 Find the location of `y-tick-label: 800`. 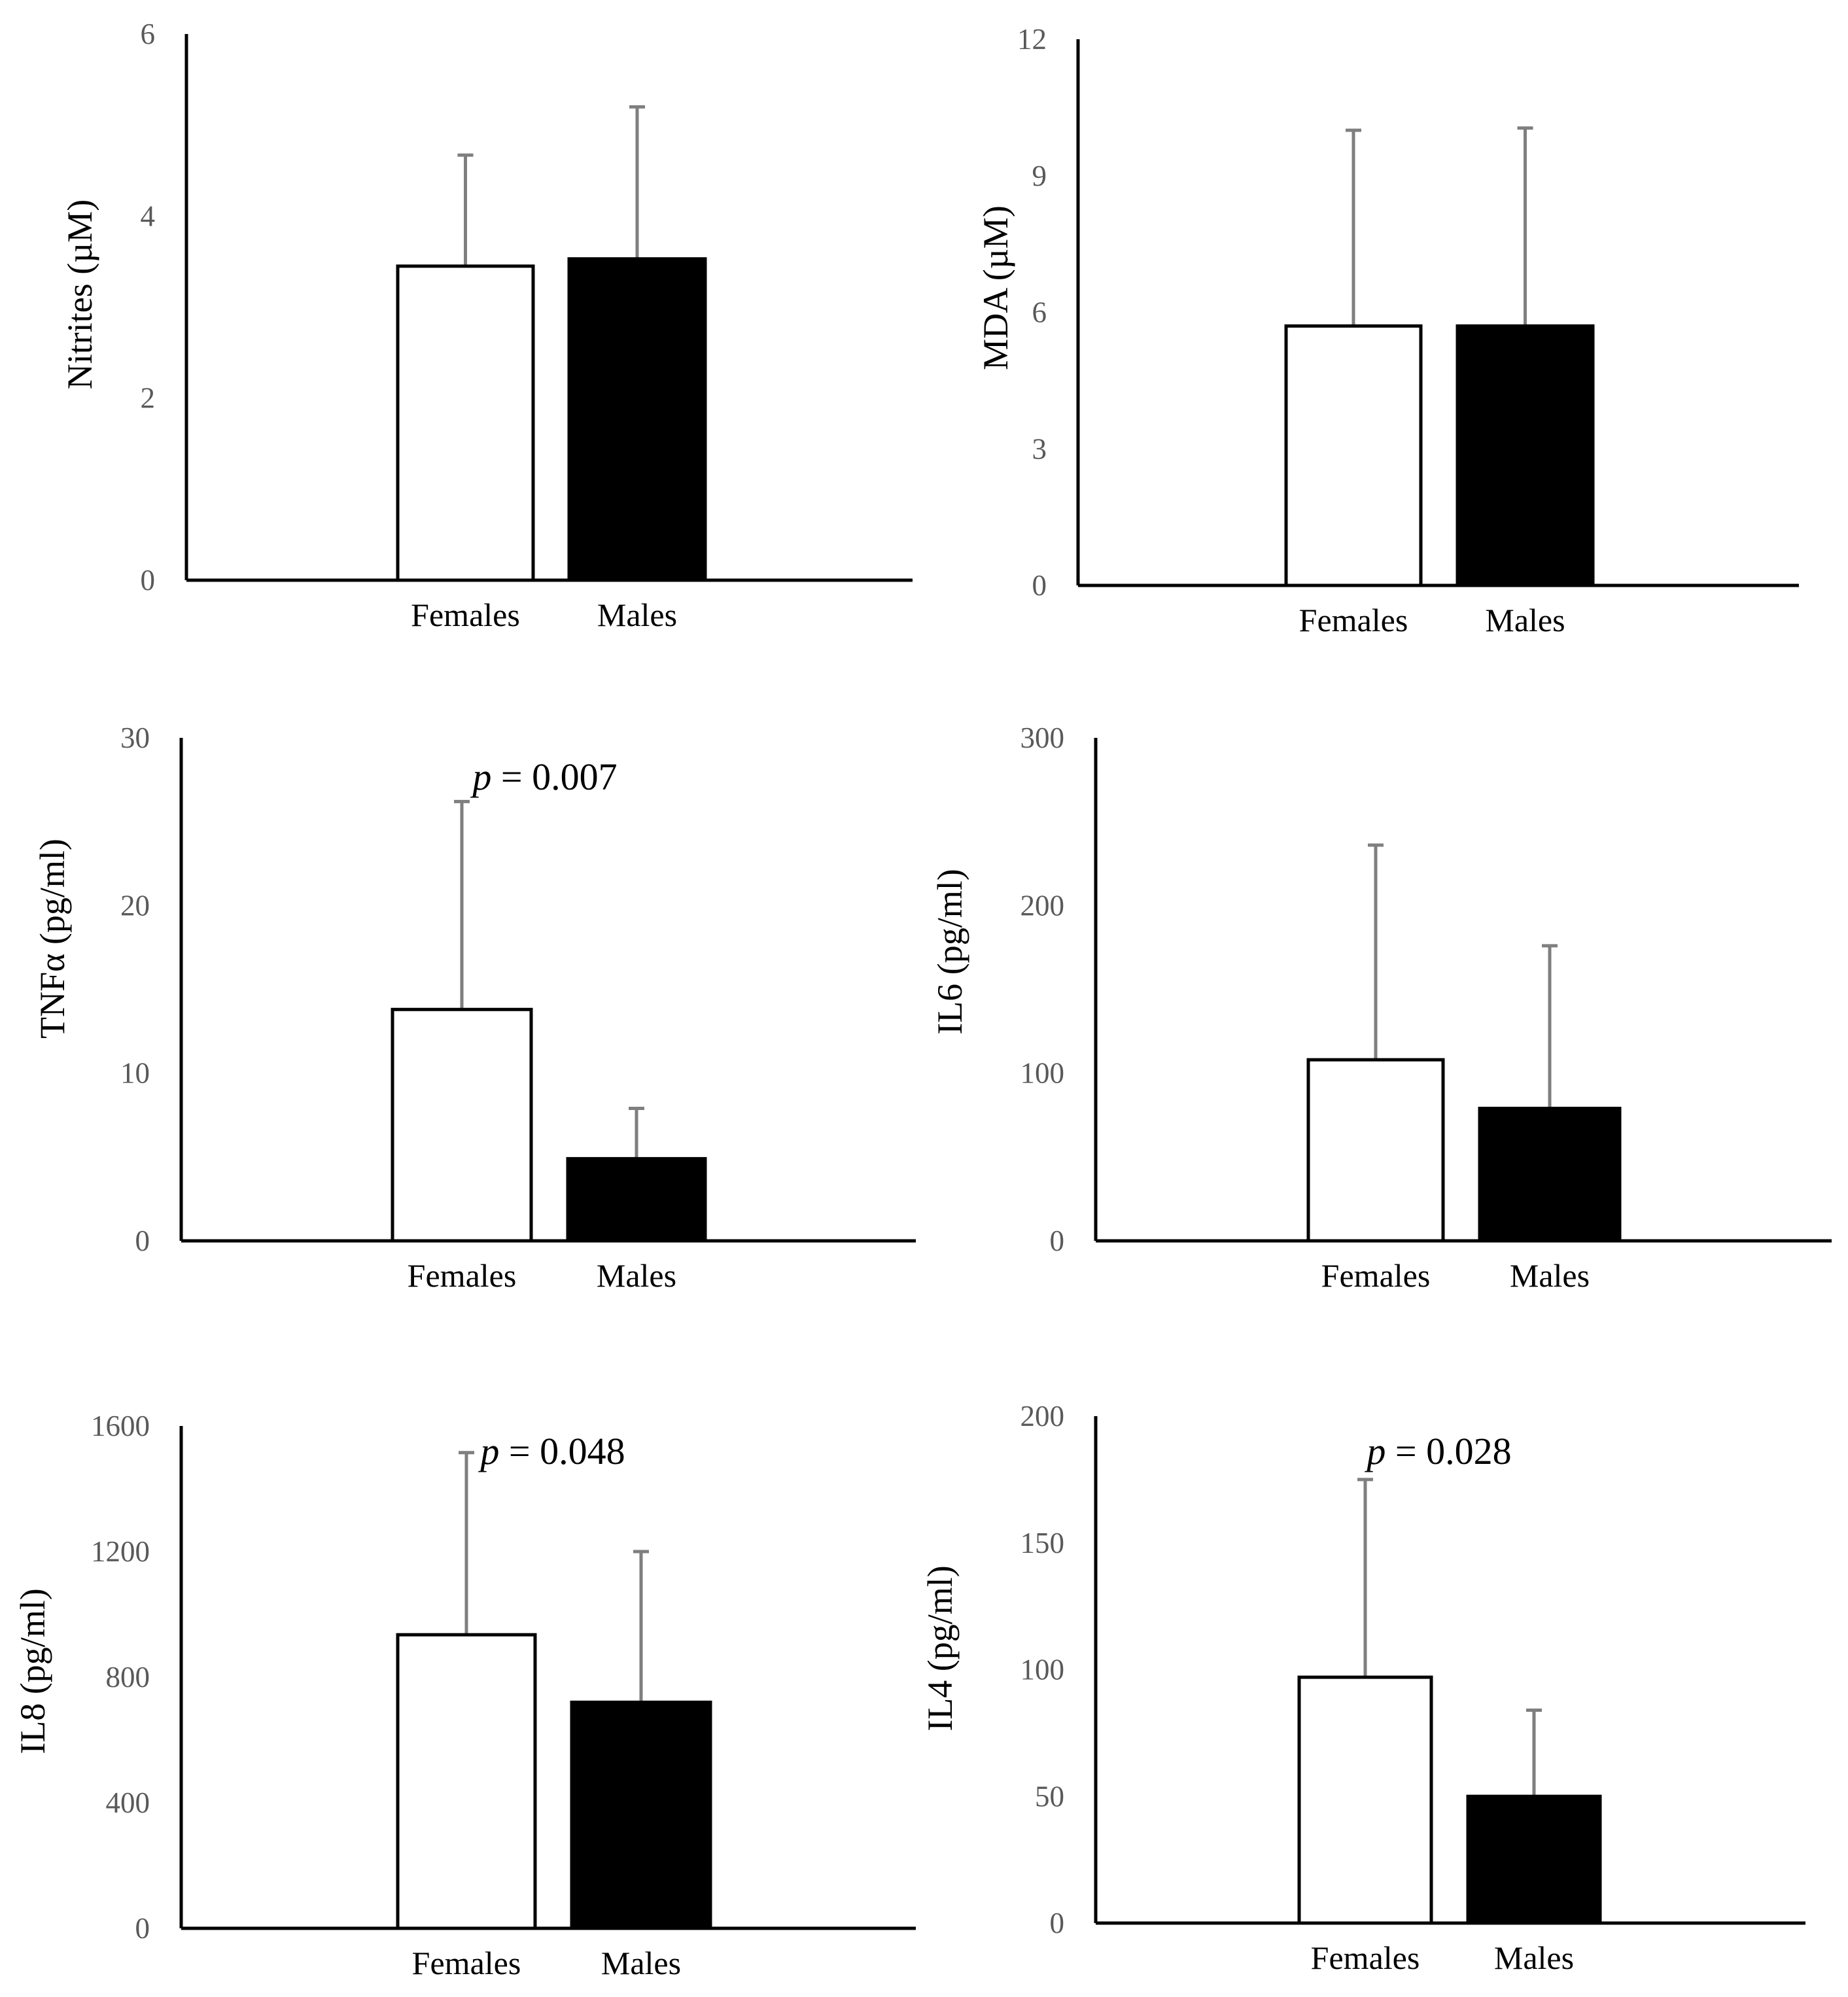

y-tick-label: 800 is located at coordinates (128, 1677).